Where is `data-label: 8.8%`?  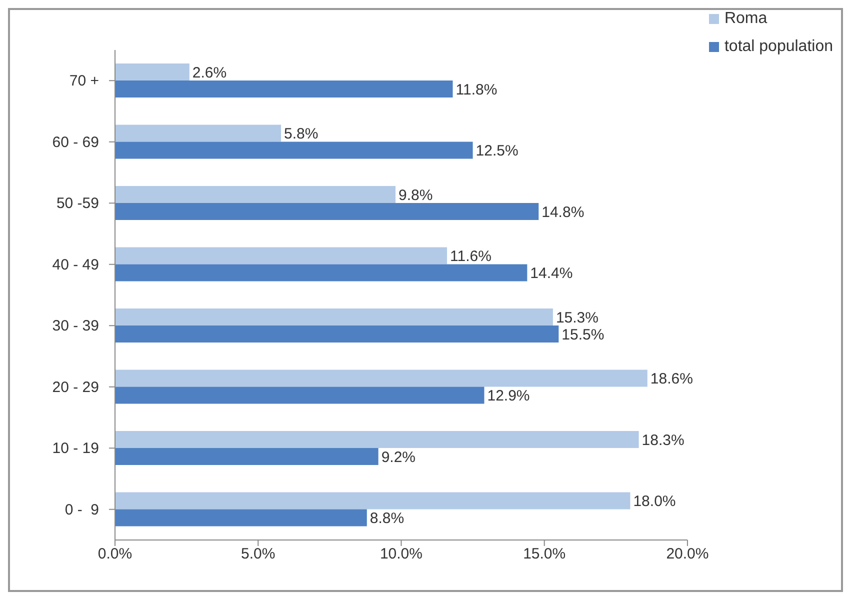
data-label: 8.8% is located at coordinates (387, 519).